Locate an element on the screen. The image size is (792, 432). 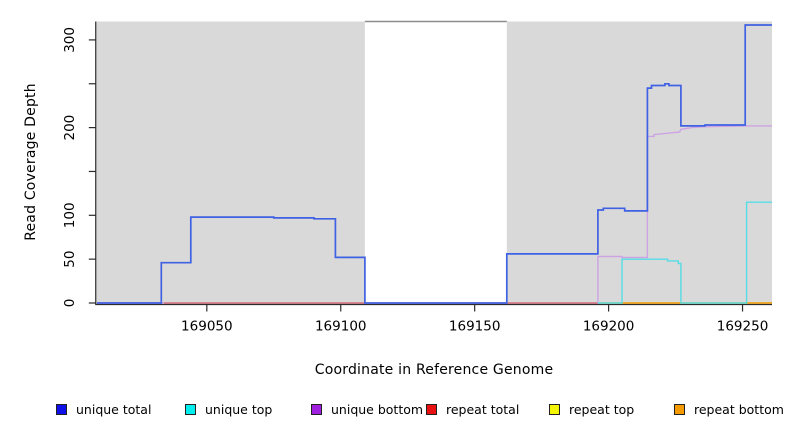
legend-item-label: unique total is located at coordinates (114, 409).